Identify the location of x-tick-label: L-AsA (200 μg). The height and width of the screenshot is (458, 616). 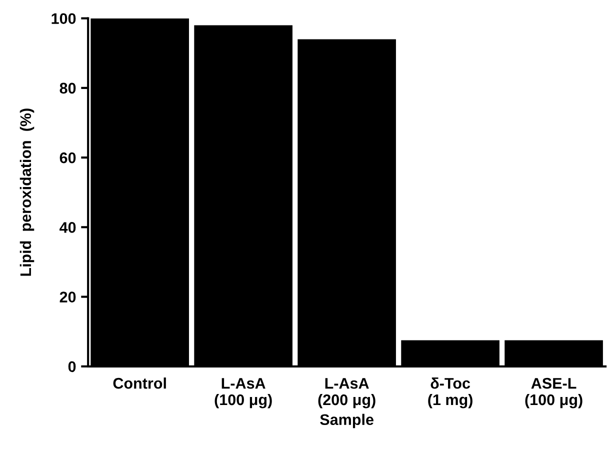
(347, 393).